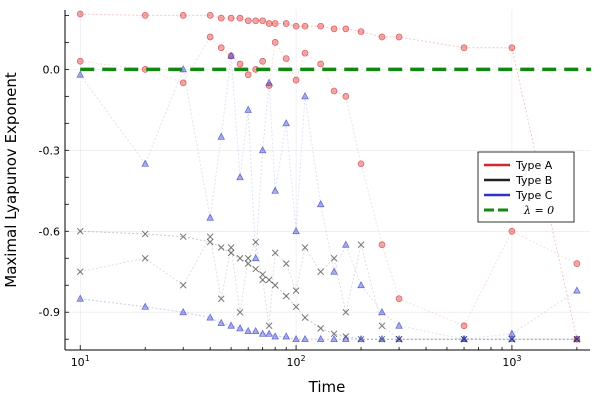 Image resolution: width=600 pixels, height=400 pixels. Describe the element at coordinates (11, 180) in the screenshot. I see `y-axis-title: Maximal Lyapunov Exponent` at that location.